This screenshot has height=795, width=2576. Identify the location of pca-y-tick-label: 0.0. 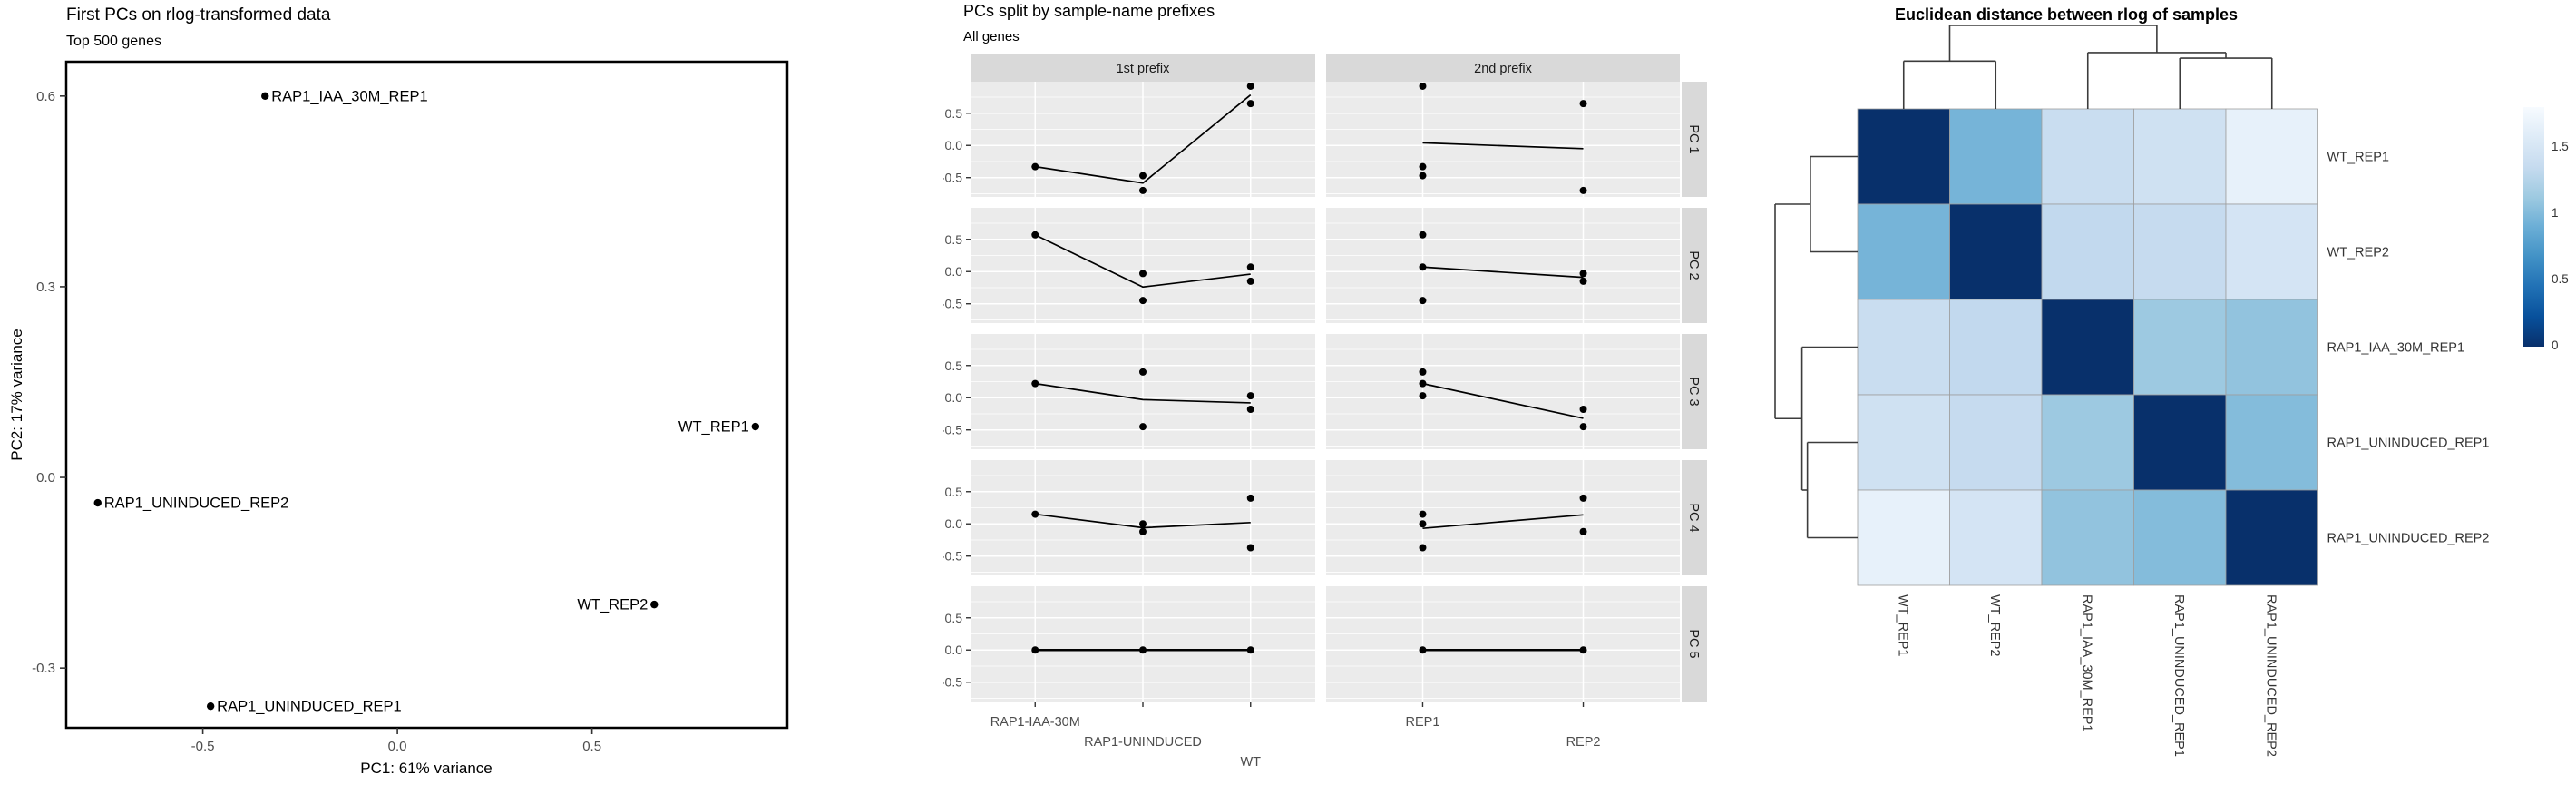
(45, 478).